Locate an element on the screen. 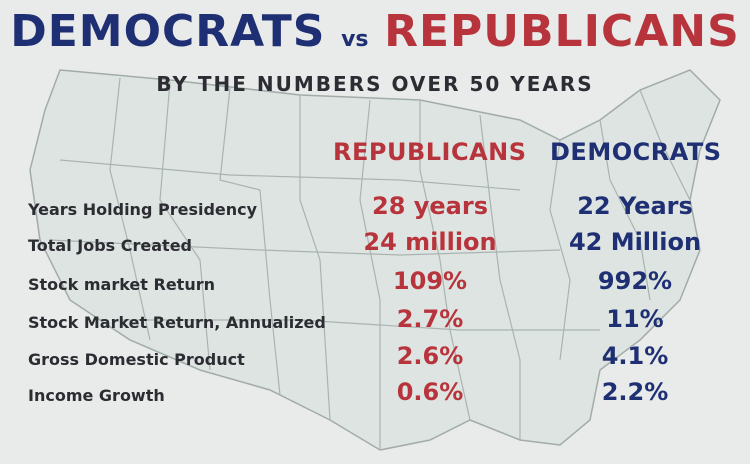  table-row: Income Growth 0.6% 2.2% is located at coordinates (375, 397).